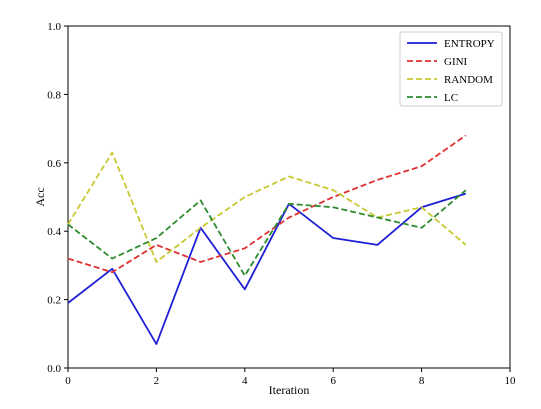 The image size is (541, 409). I want to click on y-tick-label: 0.6, so click(54, 164).